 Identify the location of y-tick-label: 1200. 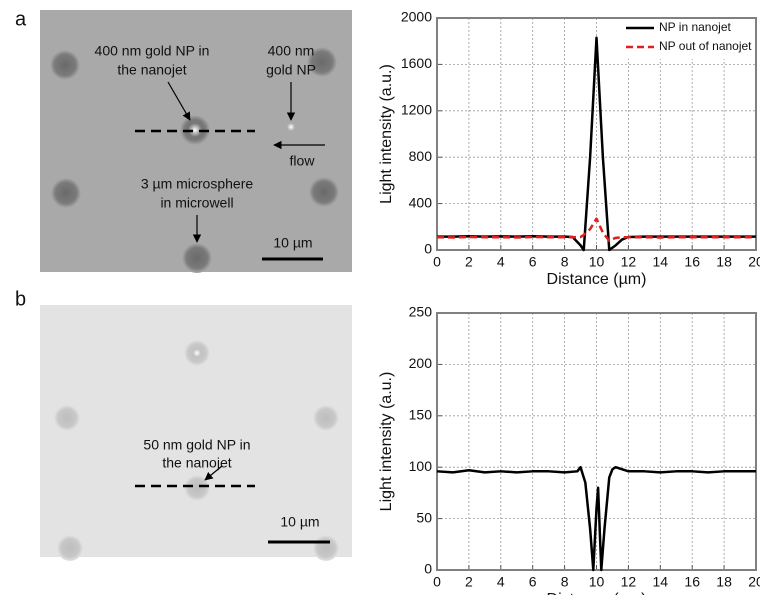
(416, 110).